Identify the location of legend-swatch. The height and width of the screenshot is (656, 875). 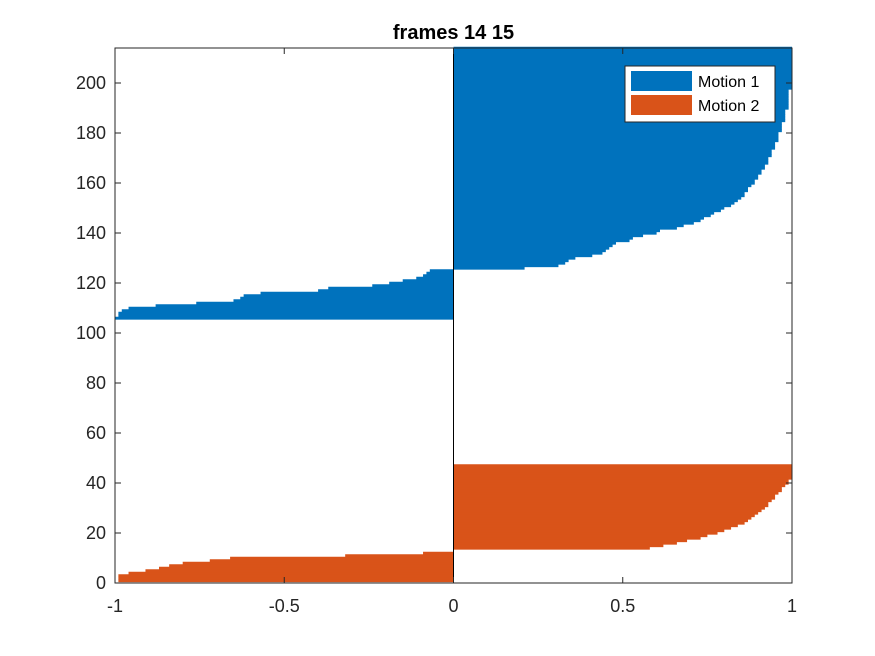
(661, 81).